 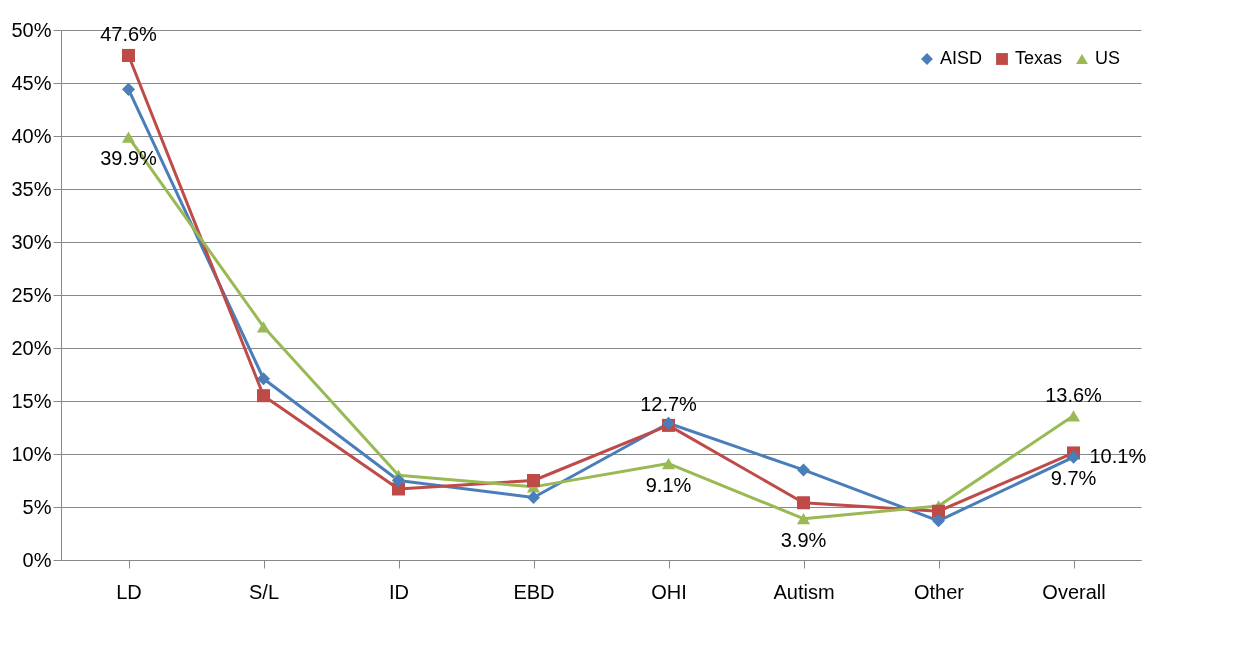 What do you see at coordinates (399, 591) in the screenshot?
I see `x-tick-label: ID` at bounding box center [399, 591].